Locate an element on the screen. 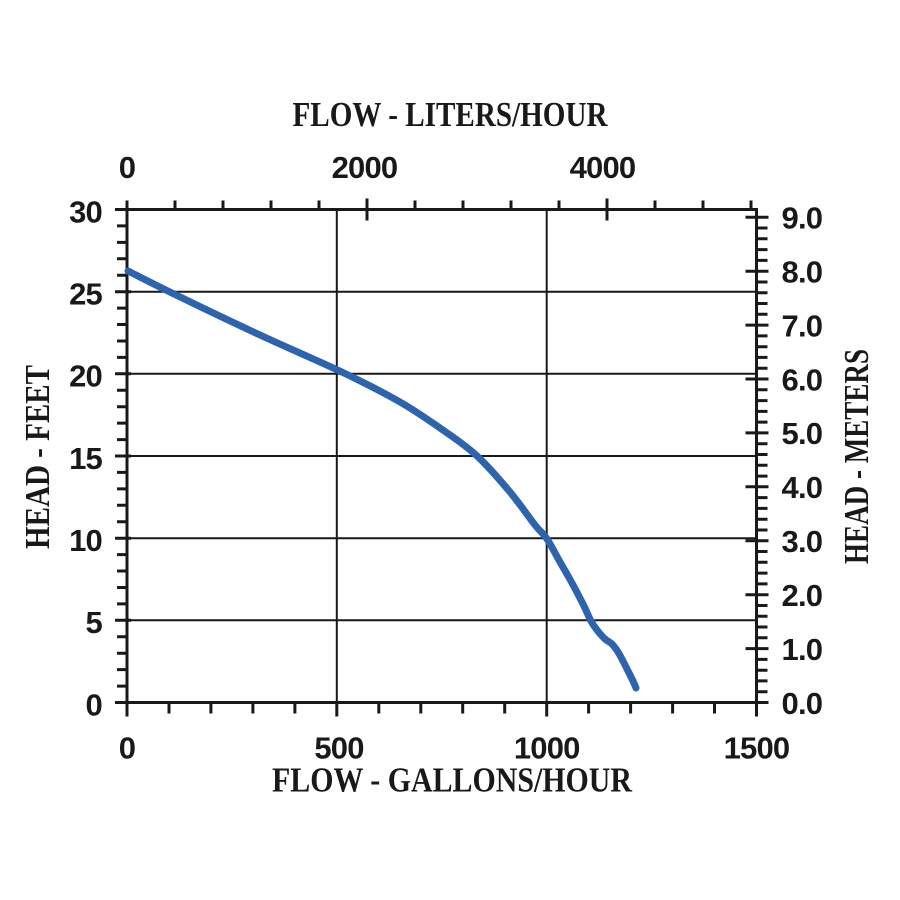  svg-text: 3.0 is located at coordinates (802, 541).